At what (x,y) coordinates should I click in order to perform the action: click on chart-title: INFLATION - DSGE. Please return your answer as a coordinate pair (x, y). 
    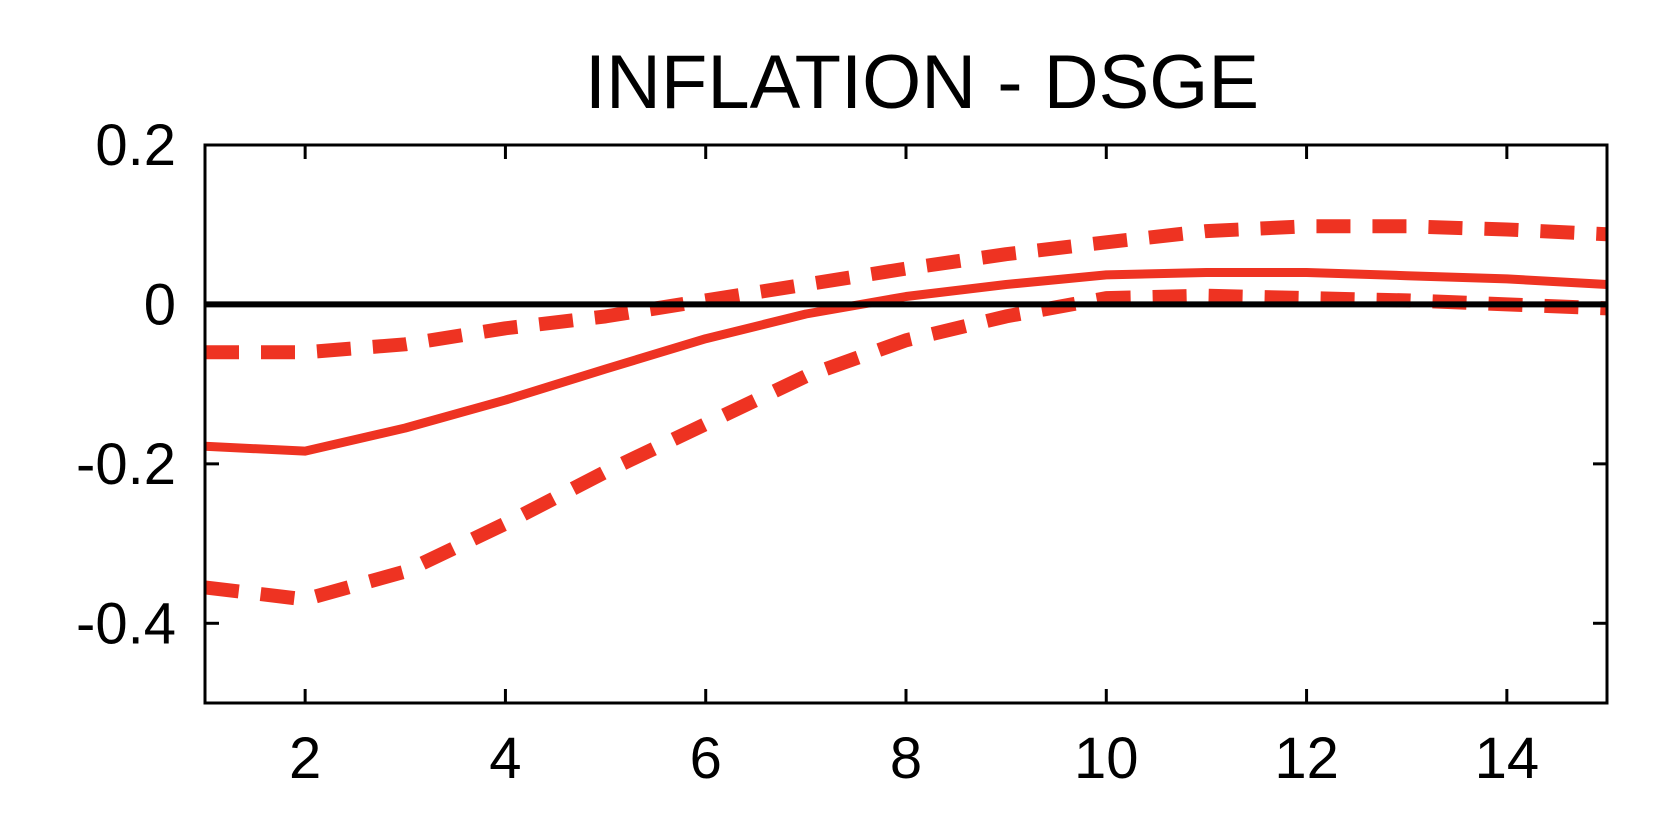
    Looking at the image, I should click on (922, 82).